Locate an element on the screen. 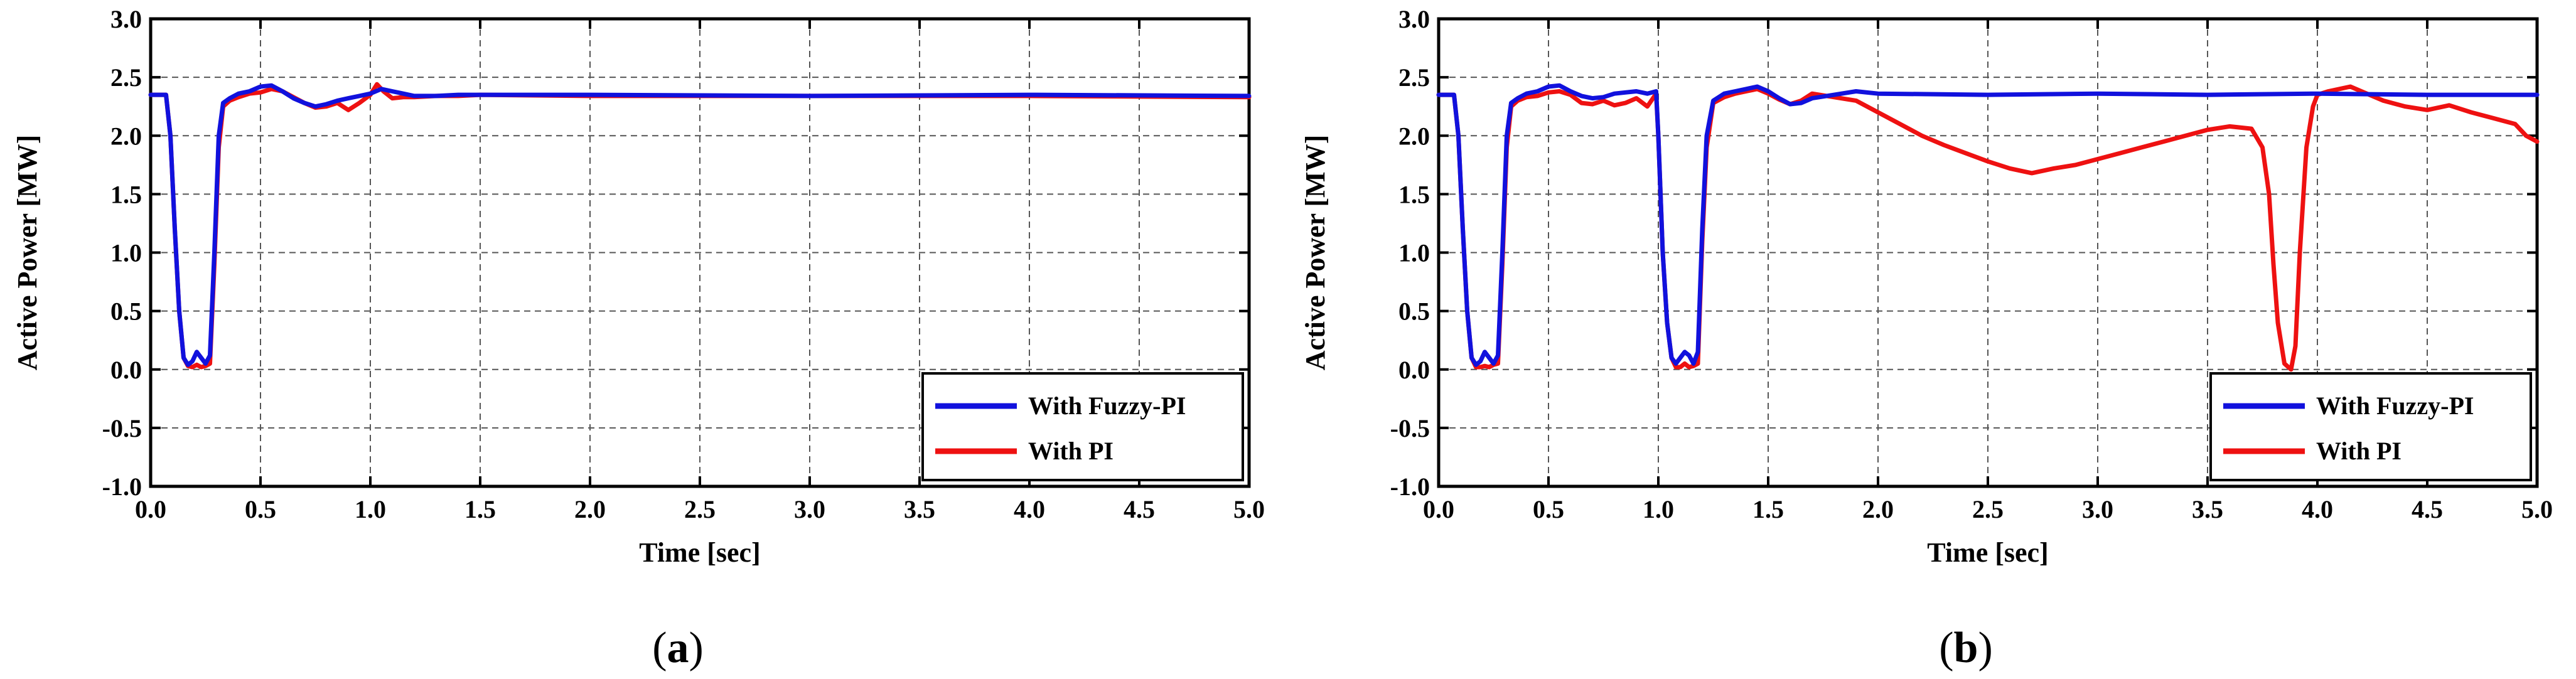  panel-label-part: b is located at coordinates (1966, 648).